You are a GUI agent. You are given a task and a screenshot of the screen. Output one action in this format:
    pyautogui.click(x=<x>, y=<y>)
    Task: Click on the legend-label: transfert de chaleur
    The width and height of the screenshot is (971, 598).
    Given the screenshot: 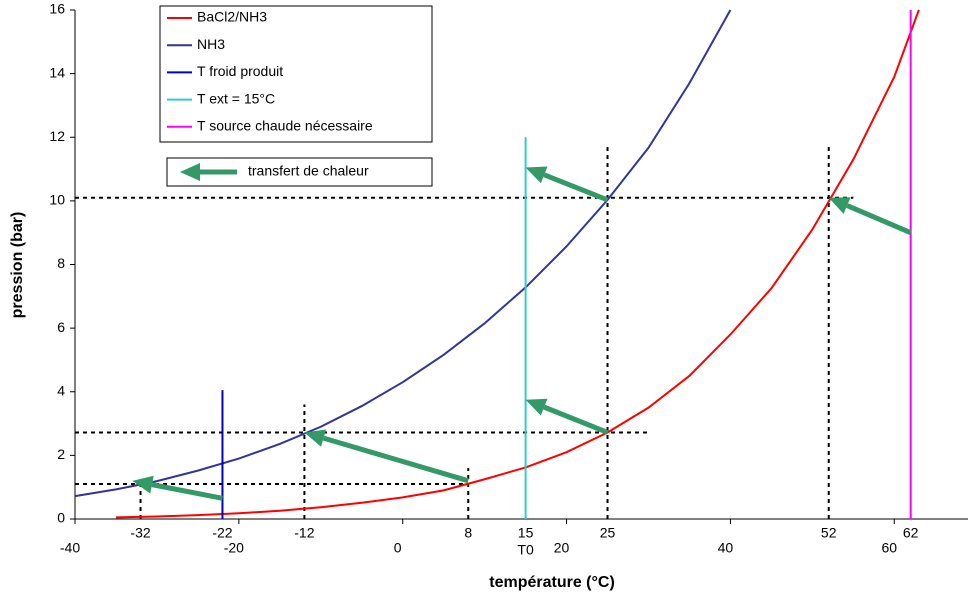 What is the action you would take?
    pyautogui.click(x=308, y=171)
    